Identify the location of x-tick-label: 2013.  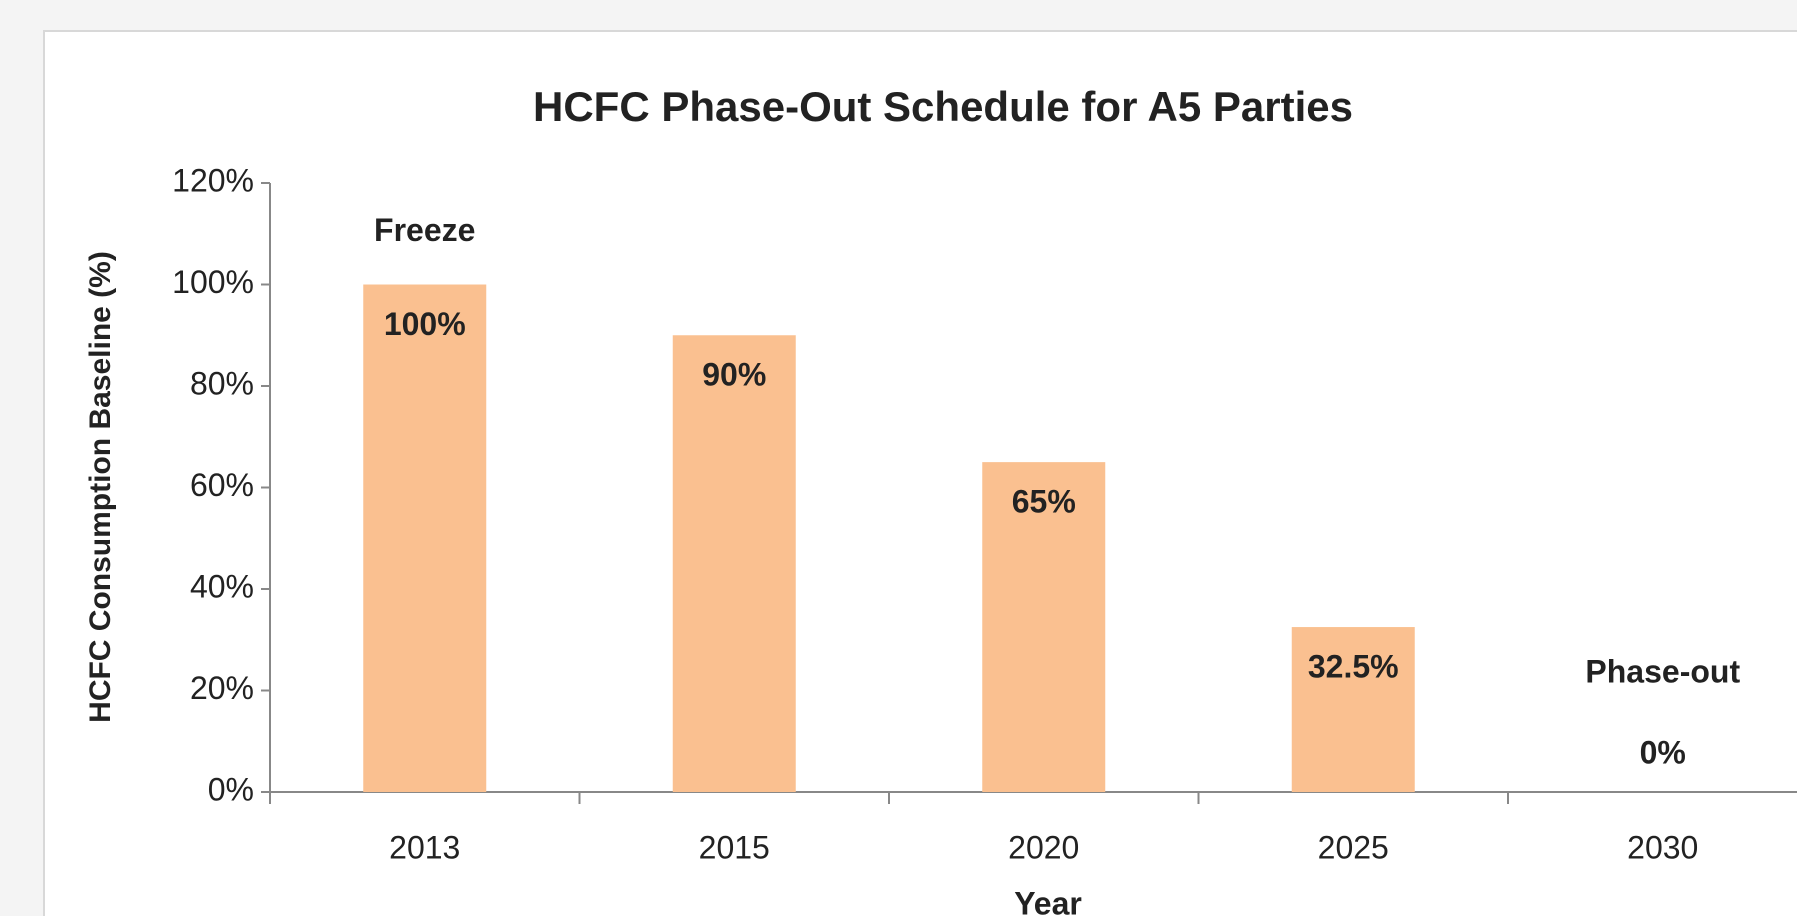
(424, 847).